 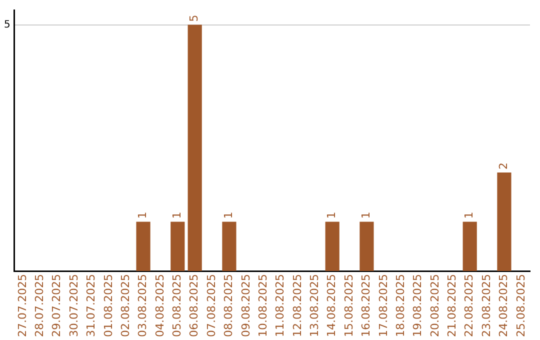 I want to click on x-tick-label: 06.08.2025, so click(x=194, y=306).